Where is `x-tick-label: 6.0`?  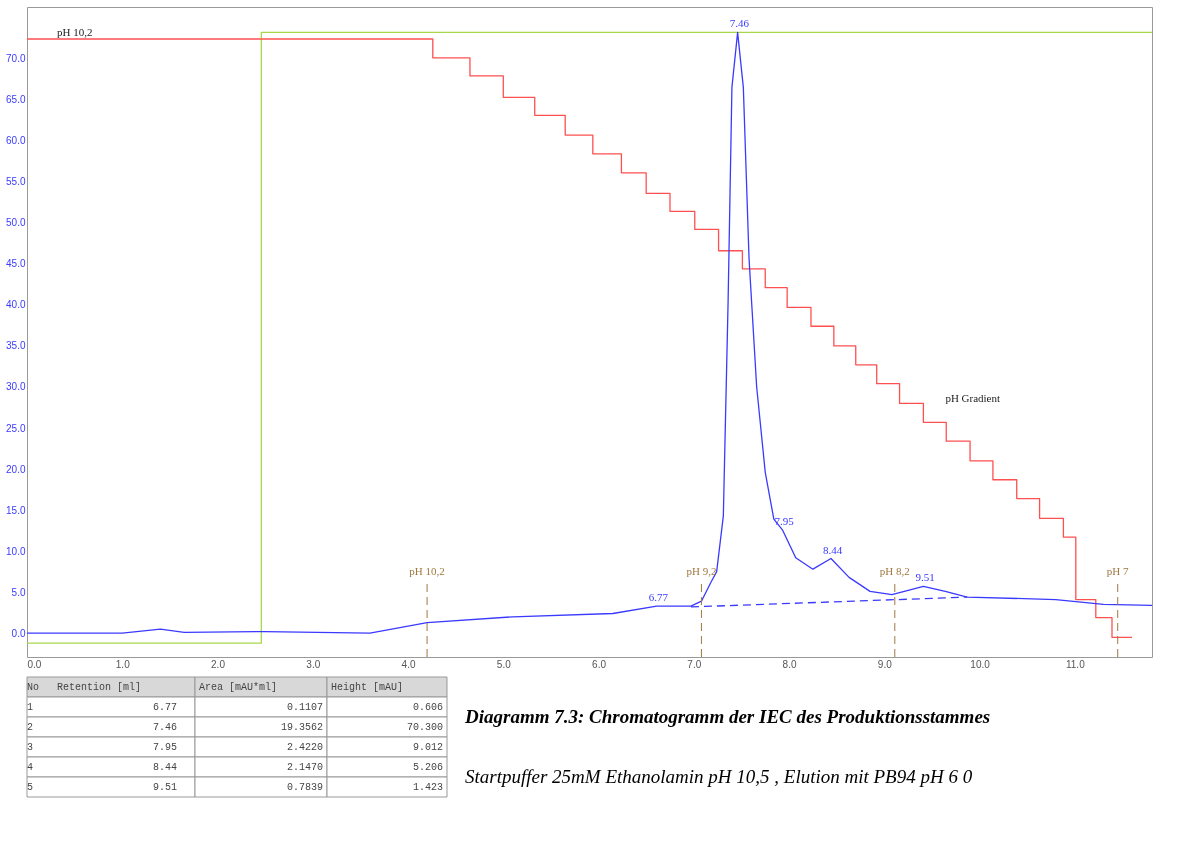
x-tick-label: 6.0 is located at coordinates (599, 664).